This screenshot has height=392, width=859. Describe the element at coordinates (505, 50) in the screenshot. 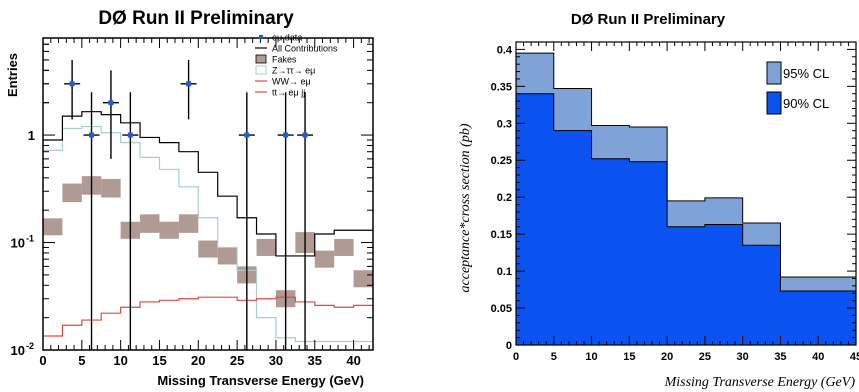

I see `y-tick-label: 0.4` at that location.